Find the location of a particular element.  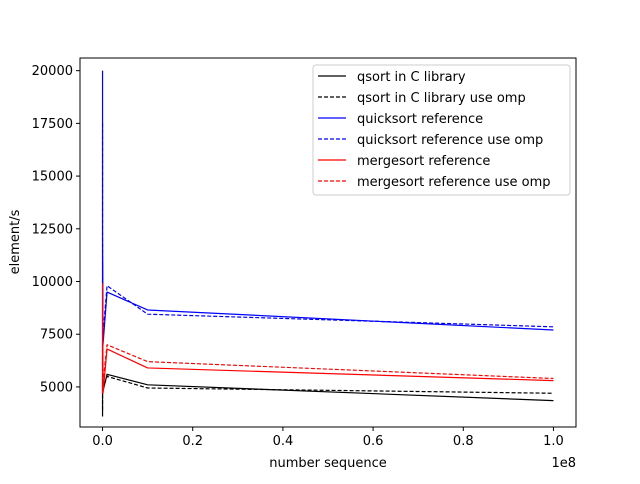

x-tick-label: 0.4 is located at coordinates (283, 441).